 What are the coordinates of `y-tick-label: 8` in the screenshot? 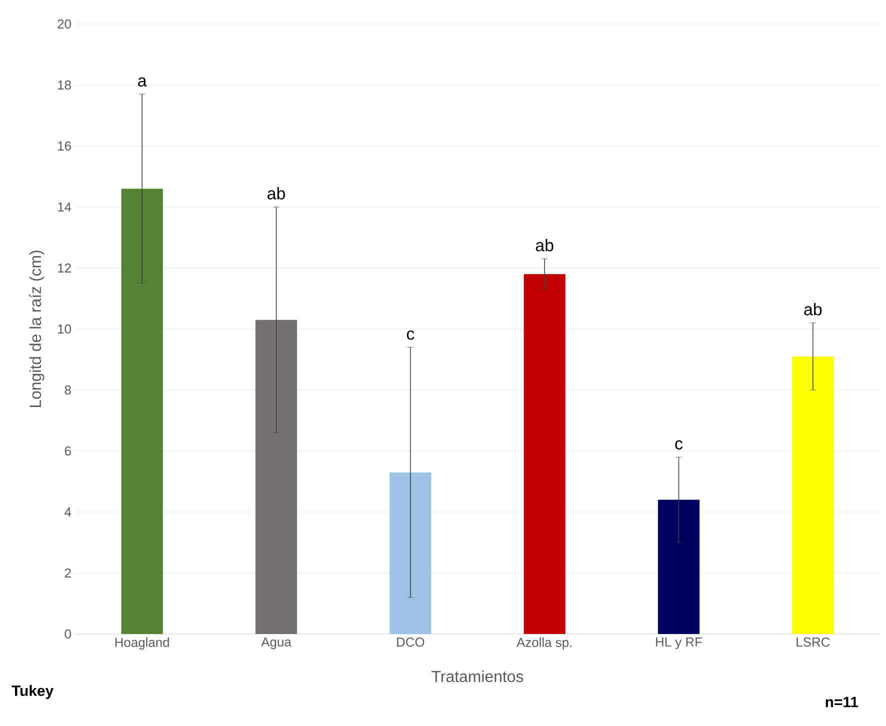 It's located at (67, 390).